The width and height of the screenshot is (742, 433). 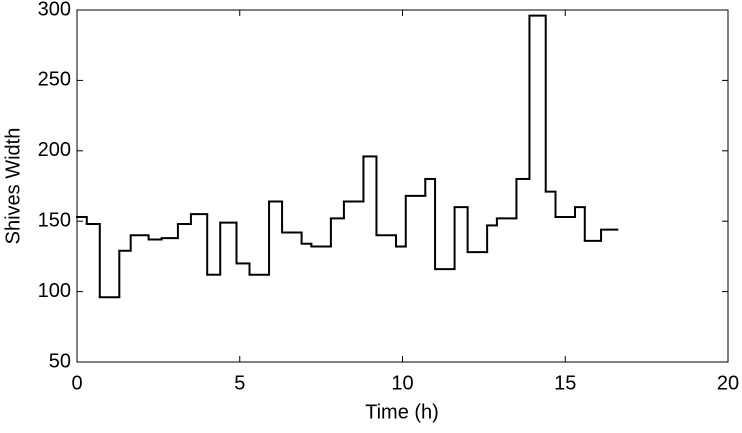 I want to click on y-tick-label: 150, so click(x=54, y=220).